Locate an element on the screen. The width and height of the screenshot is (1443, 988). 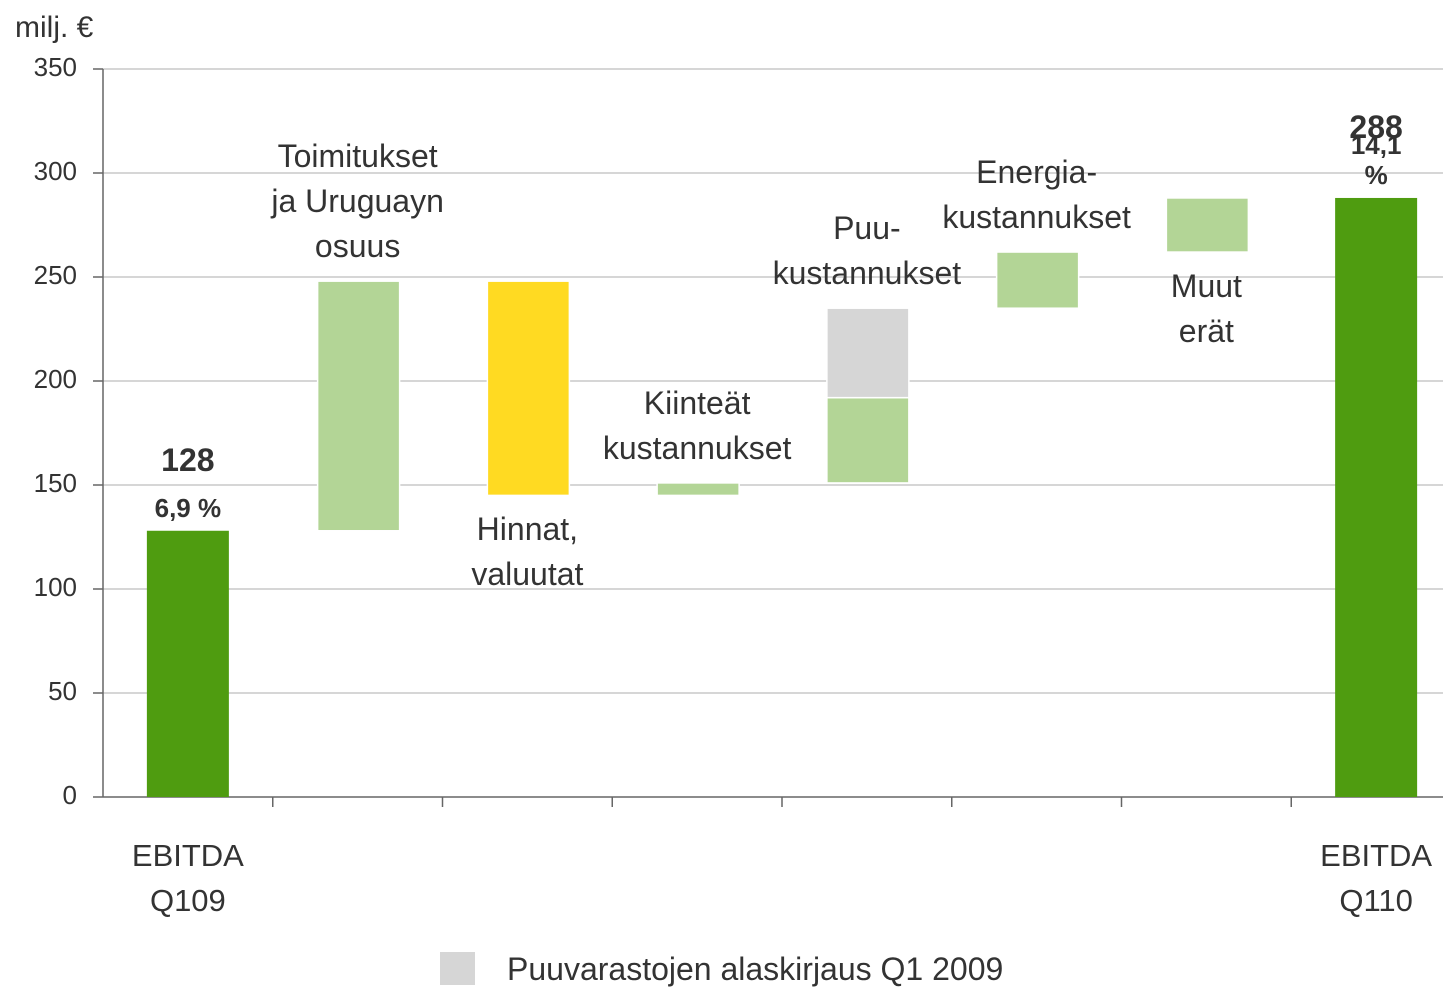
y-tick-label: 250 is located at coordinates (55, 275).